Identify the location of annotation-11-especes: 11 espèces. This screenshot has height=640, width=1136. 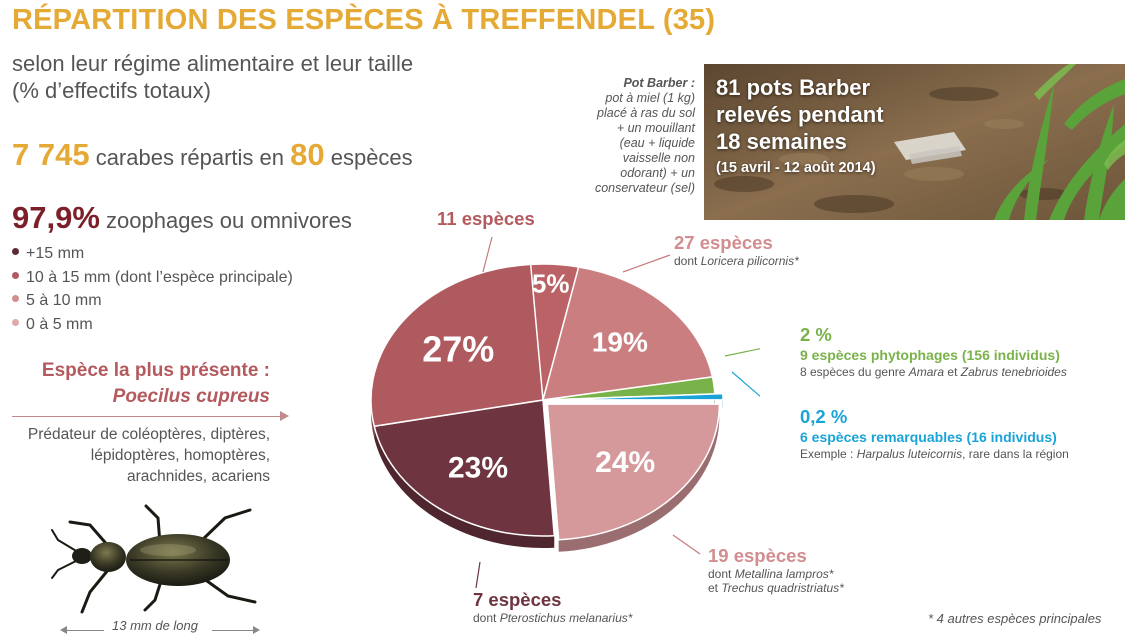
(486, 218).